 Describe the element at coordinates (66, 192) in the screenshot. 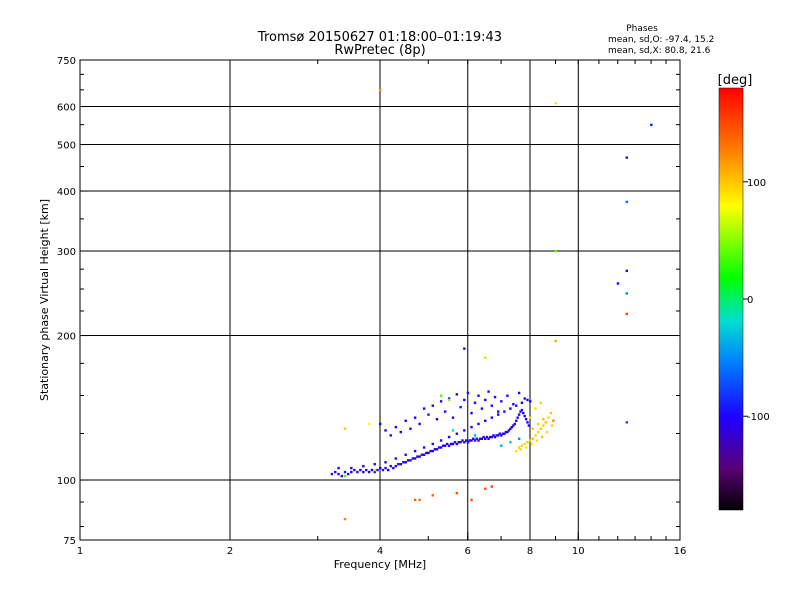

I see `y-tick-label-4: 400` at that location.